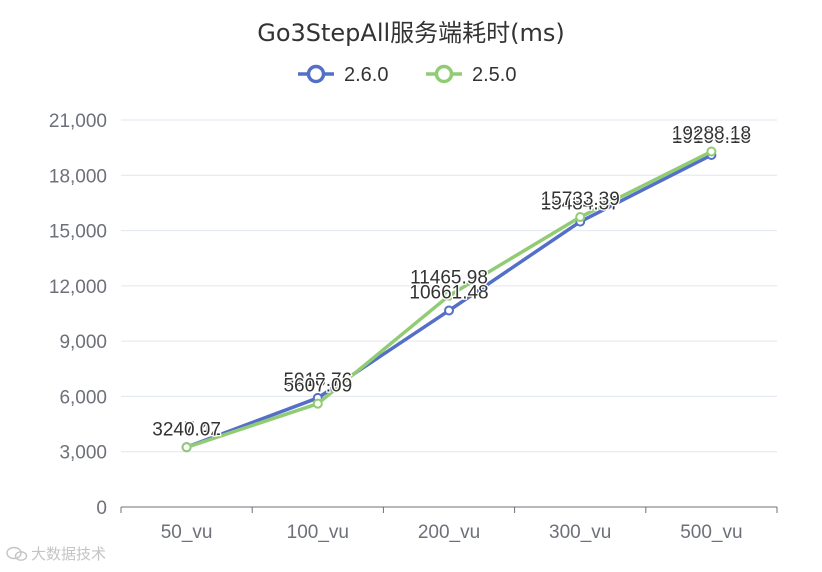 Image resolution: width=822 pixels, height=572 pixels. I want to click on y-tick-label: 15,000, so click(78, 232).